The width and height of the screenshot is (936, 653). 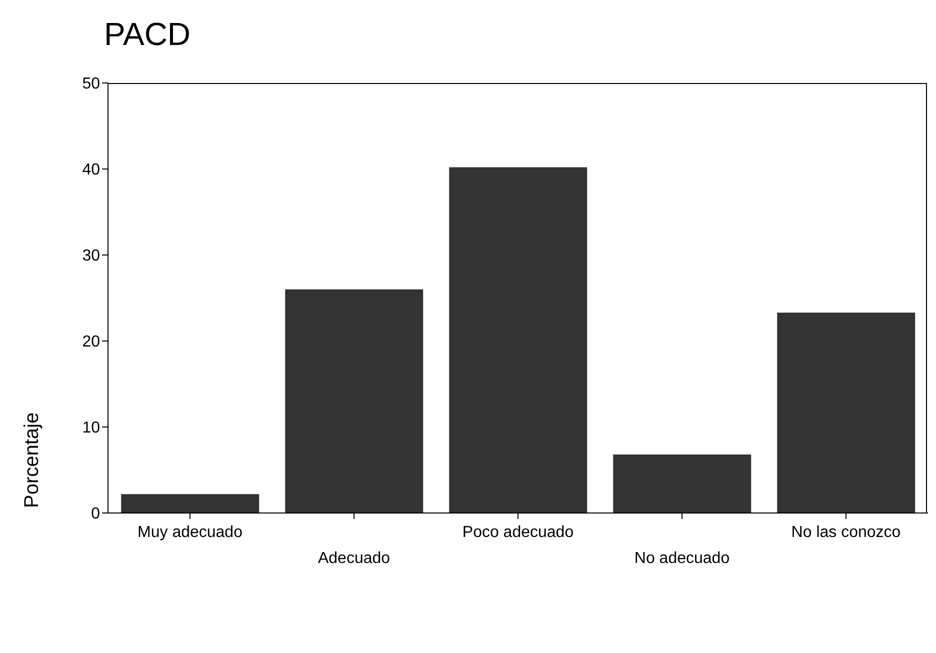 I want to click on y-tick-label: 20, so click(x=91, y=342).